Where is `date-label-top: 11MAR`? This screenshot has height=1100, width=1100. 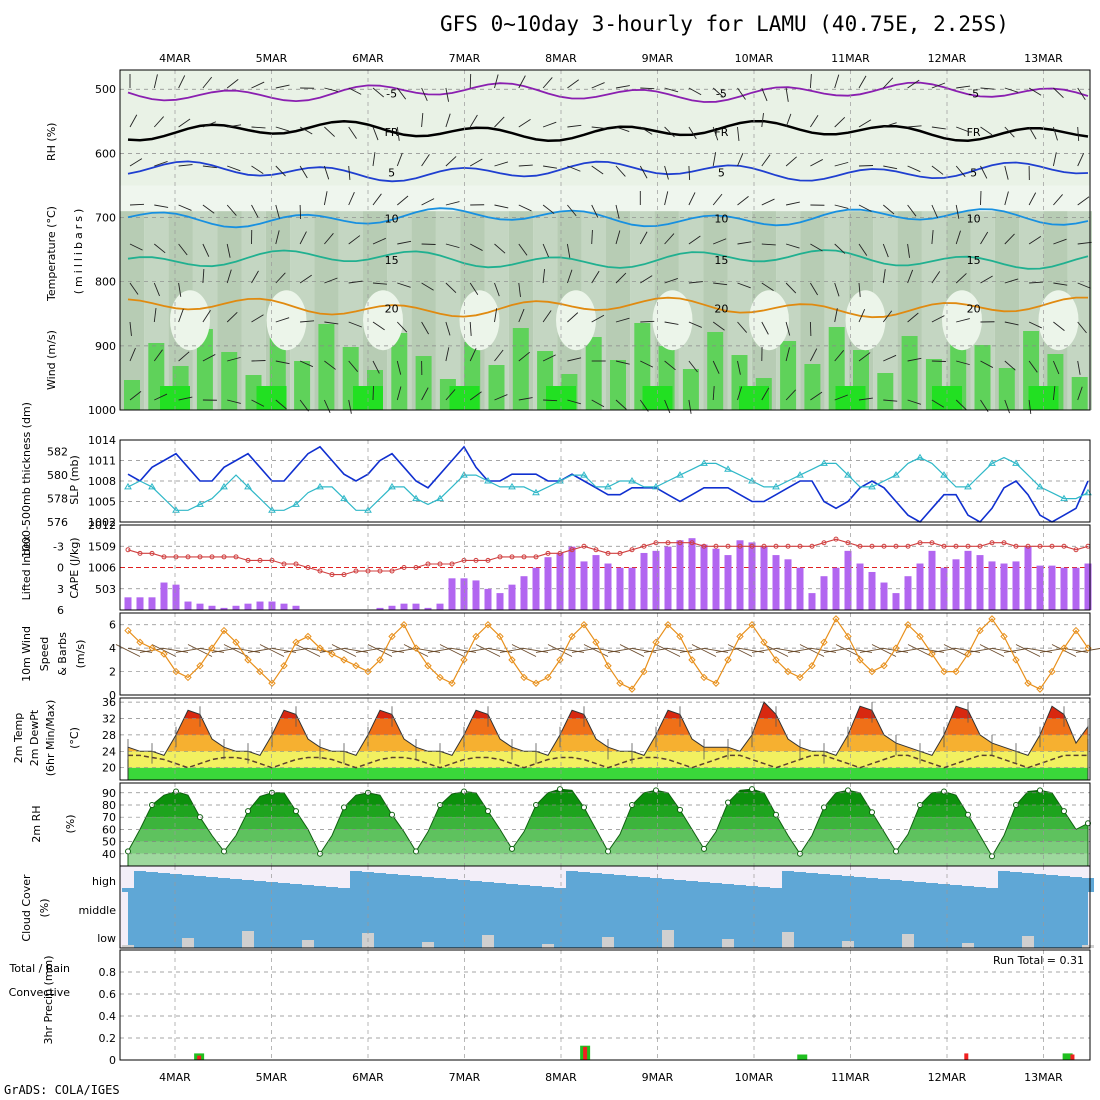
date-label-top: 11MAR is located at coordinates (850, 58).